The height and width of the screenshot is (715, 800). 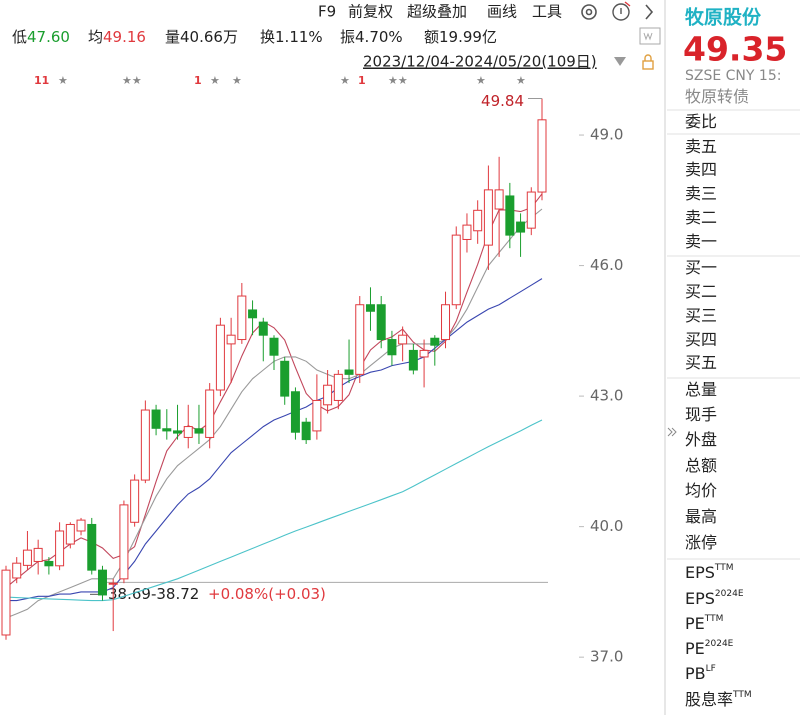 What do you see at coordinates (172, 37) in the screenshot?
I see `stat-label: 量` at bounding box center [172, 37].